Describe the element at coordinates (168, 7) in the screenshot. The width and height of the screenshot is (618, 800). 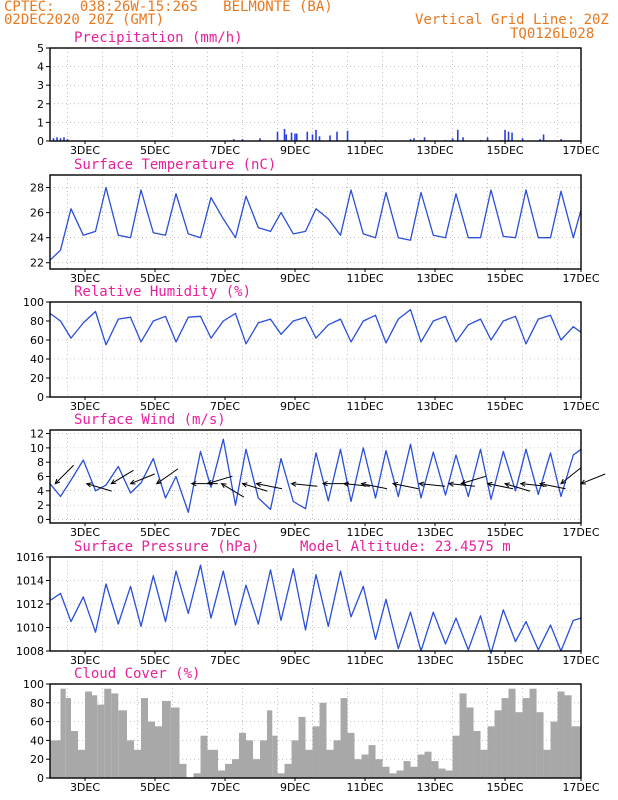
I see `header-station: CPTEC: 038:26W-15:26S BELMONTE (BA)` at that location.